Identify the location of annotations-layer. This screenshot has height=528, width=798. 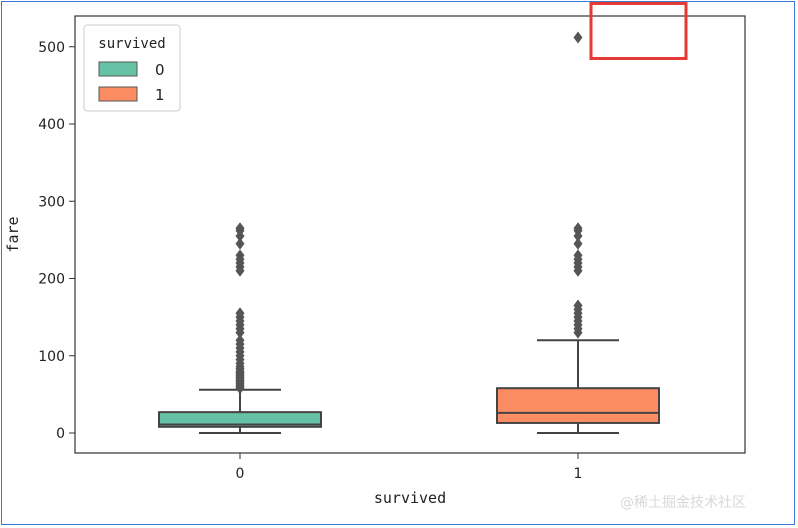
(638, 30).